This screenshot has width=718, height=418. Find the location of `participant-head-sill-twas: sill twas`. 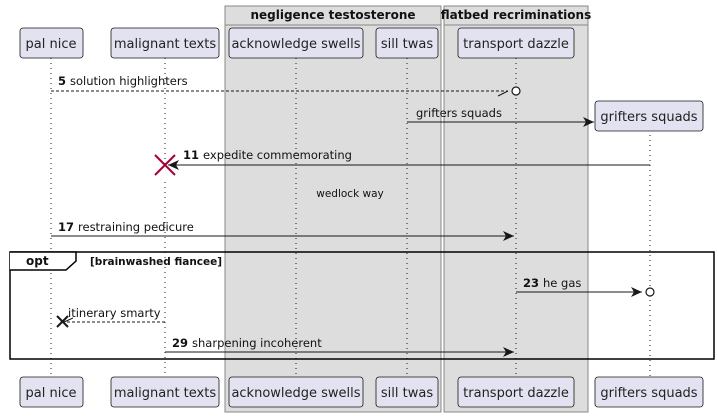

participant-head-sill-twas: sill twas is located at coordinates (407, 43).